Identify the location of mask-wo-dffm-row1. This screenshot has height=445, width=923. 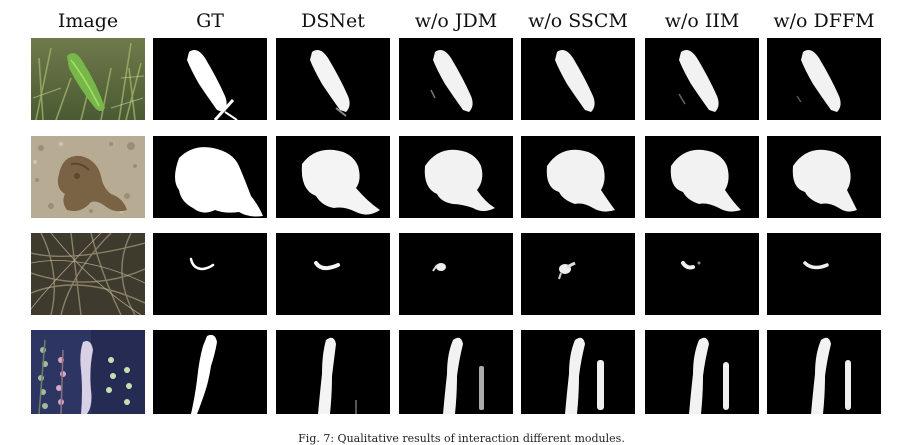
(824, 79).